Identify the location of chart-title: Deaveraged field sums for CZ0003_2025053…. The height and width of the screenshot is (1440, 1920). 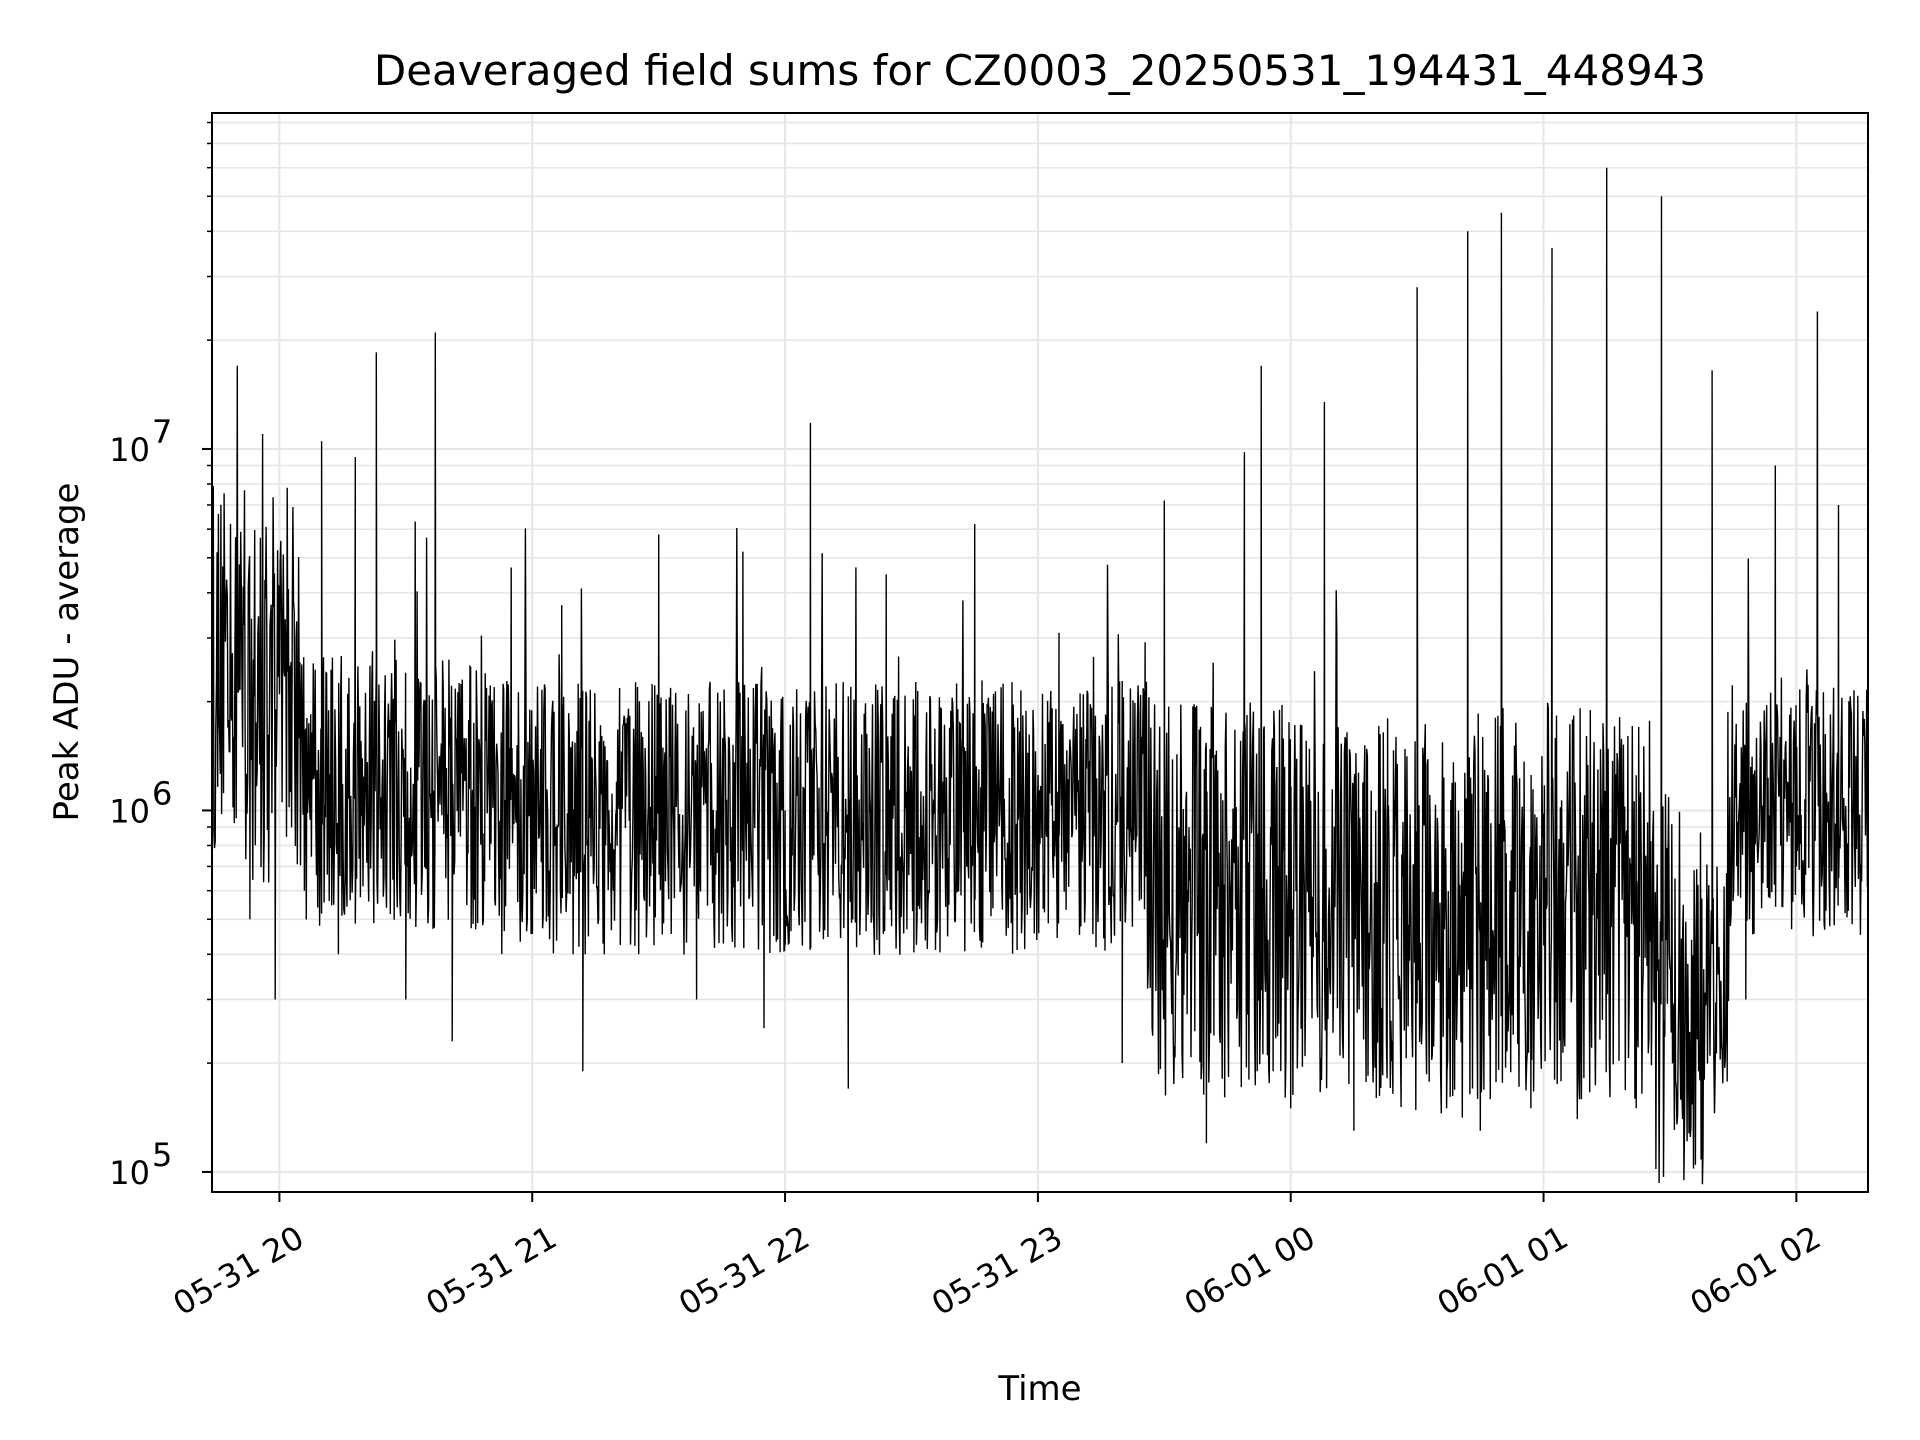
(1040, 70).